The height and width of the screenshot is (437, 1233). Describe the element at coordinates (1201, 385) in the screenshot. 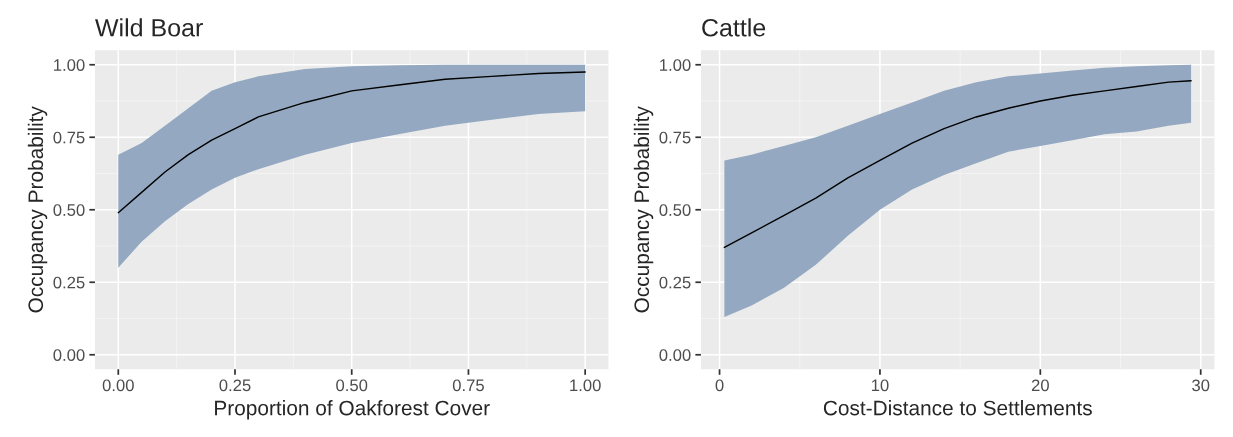

I see `x-tick-label: 30` at that location.